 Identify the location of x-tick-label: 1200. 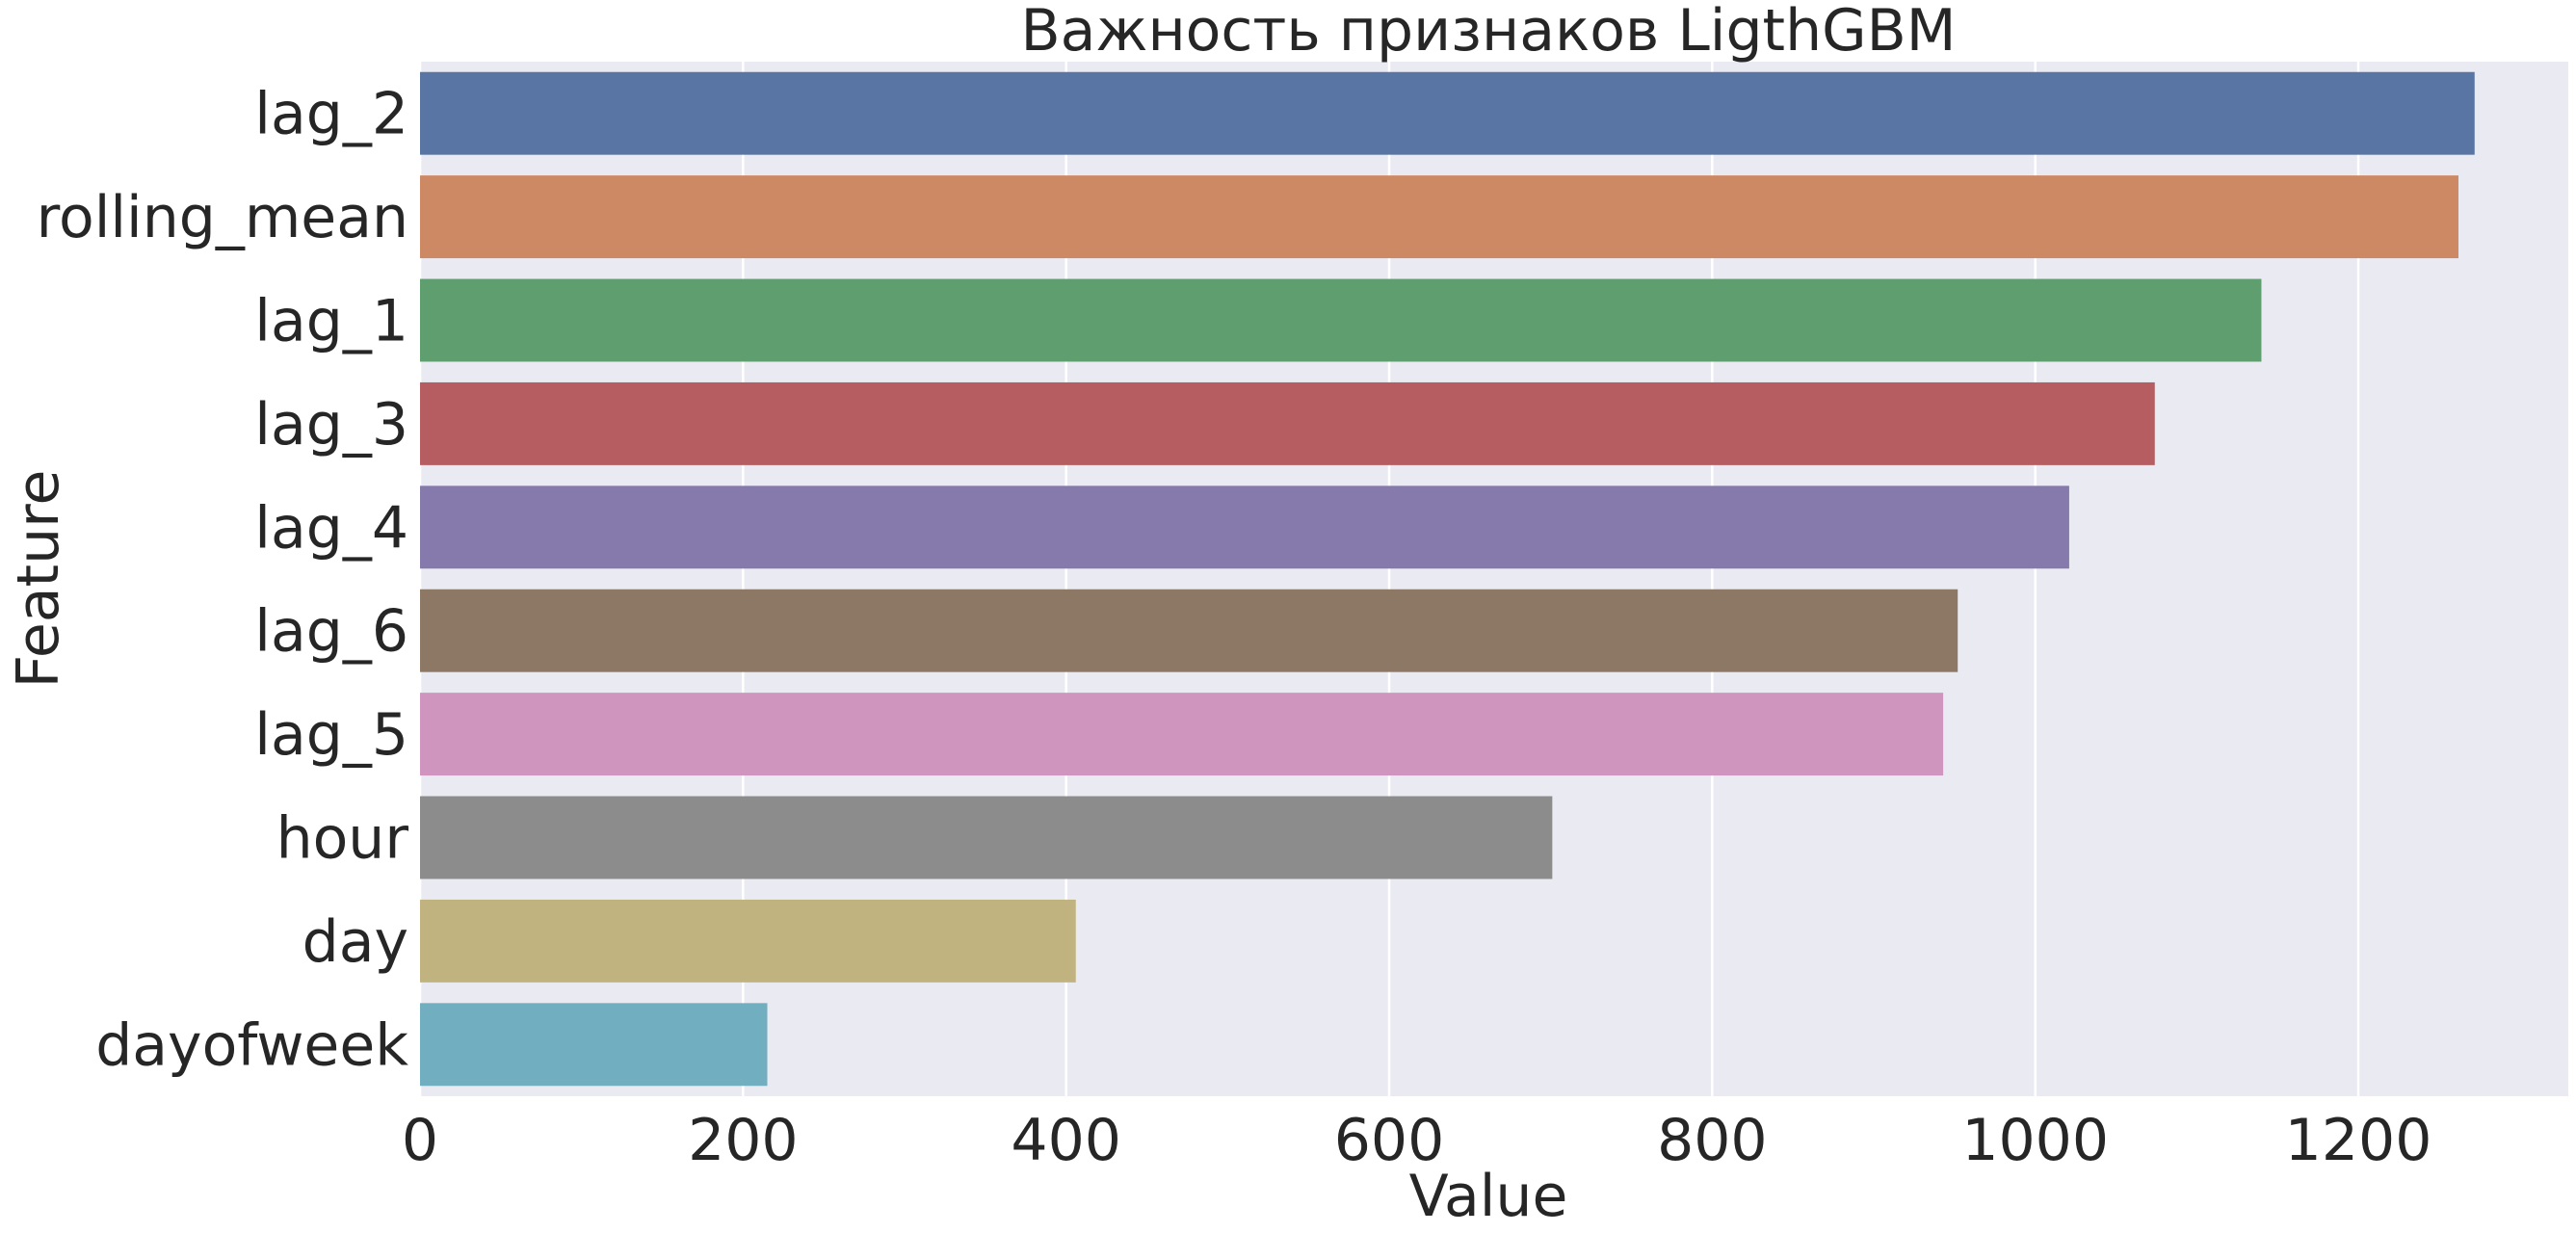
(2358, 1140).